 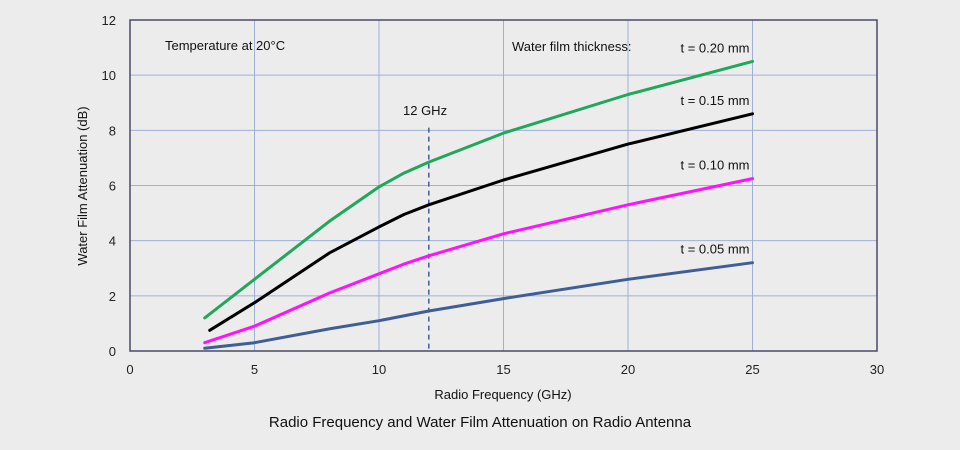 What do you see at coordinates (379, 369) in the screenshot?
I see `x-tick-label: 10` at bounding box center [379, 369].